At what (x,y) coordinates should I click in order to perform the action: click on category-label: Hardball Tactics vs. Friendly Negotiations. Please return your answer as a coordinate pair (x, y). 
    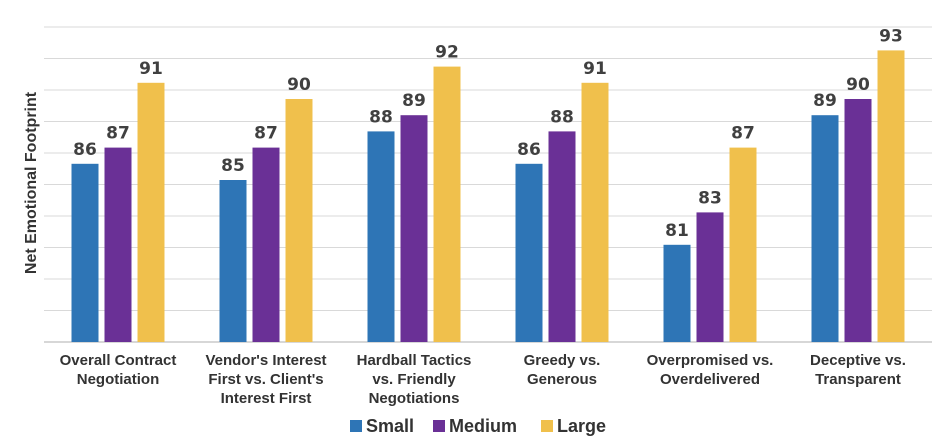
    Looking at the image, I should click on (414, 379).